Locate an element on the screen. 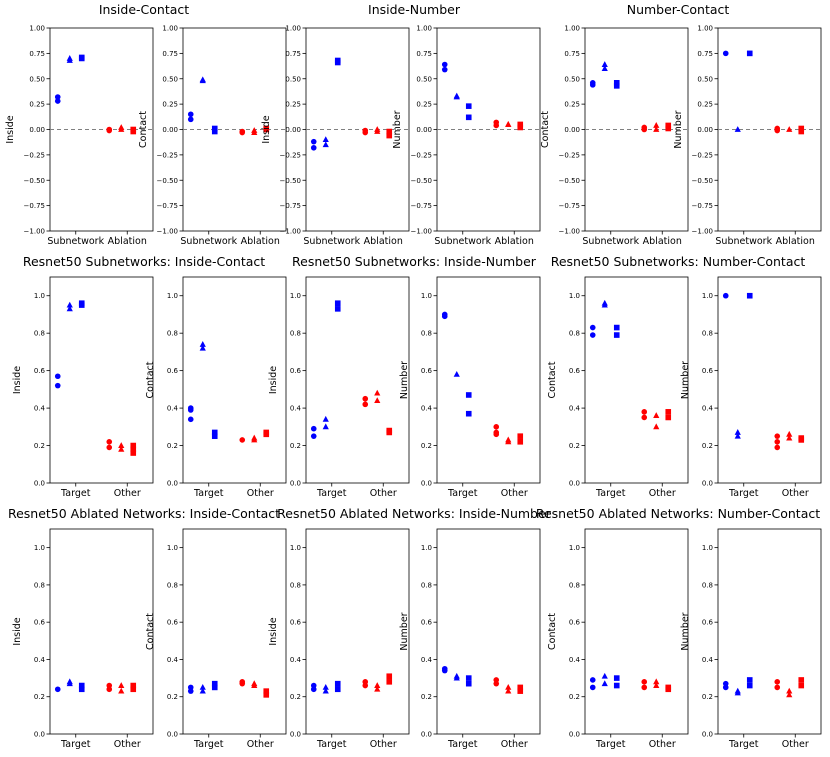 This screenshot has width=830, height=757. y-tick-label: −0.75 is located at coordinates (421, 206).